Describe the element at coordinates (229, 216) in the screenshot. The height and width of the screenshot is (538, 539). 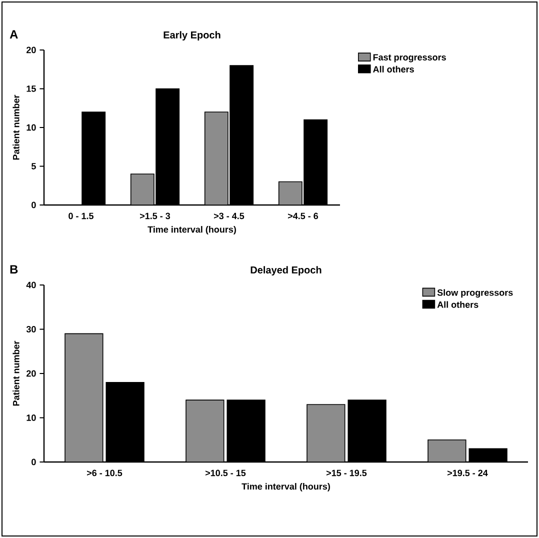
I see `x-tick-label: >3 - 4.5` at that location.